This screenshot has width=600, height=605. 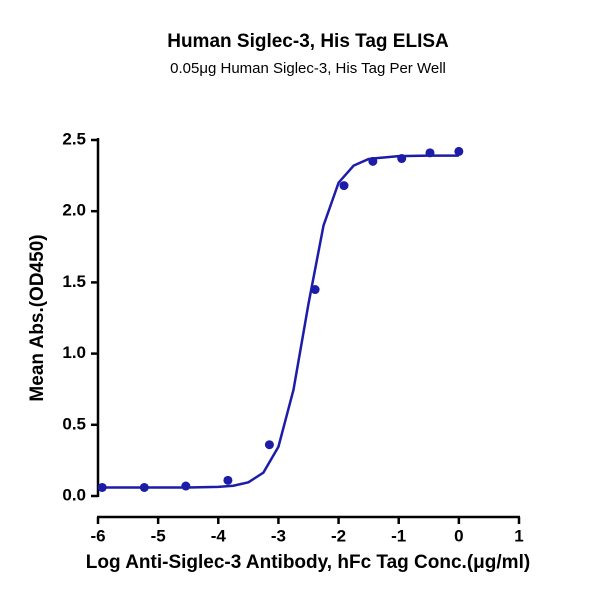 What do you see at coordinates (219, 535) in the screenshot?
I see `x-tick-label: -4` at bounding box center [219, 535].